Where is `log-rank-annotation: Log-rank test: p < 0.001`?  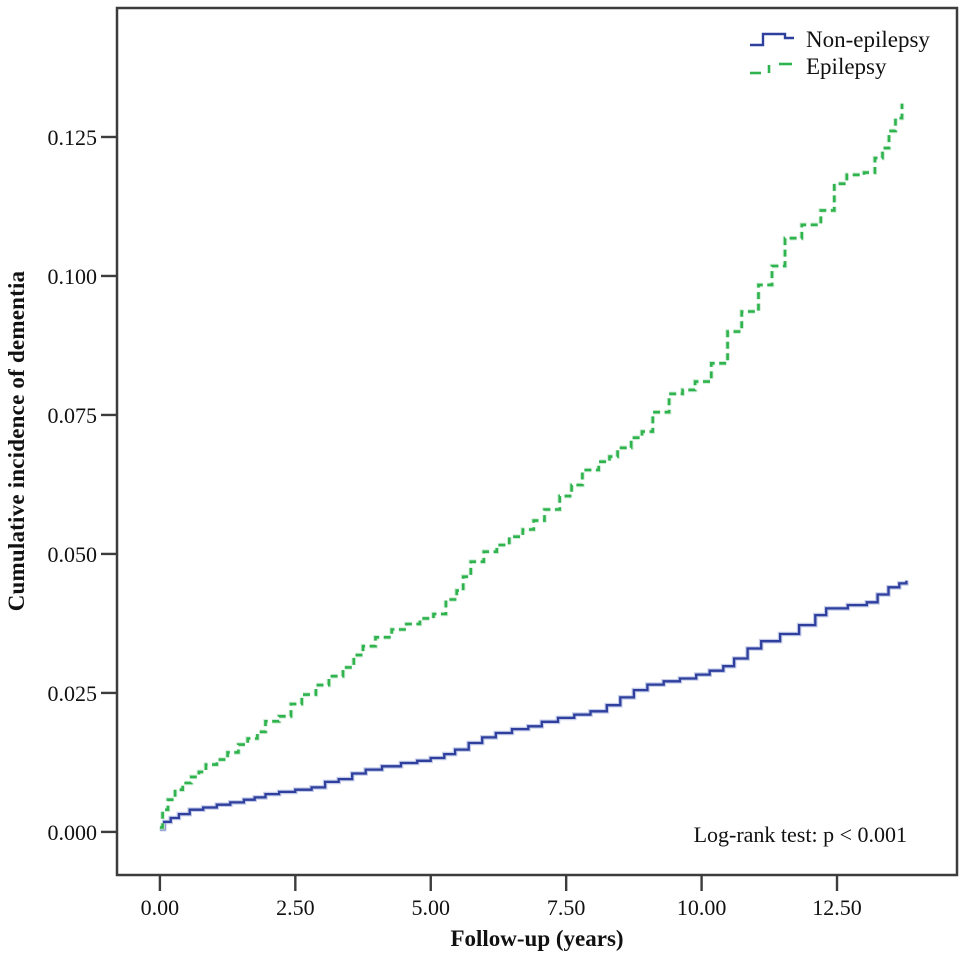 log-rank-annotation: Log-rank test: p < 0.001 is located at coordinates (800, 834).